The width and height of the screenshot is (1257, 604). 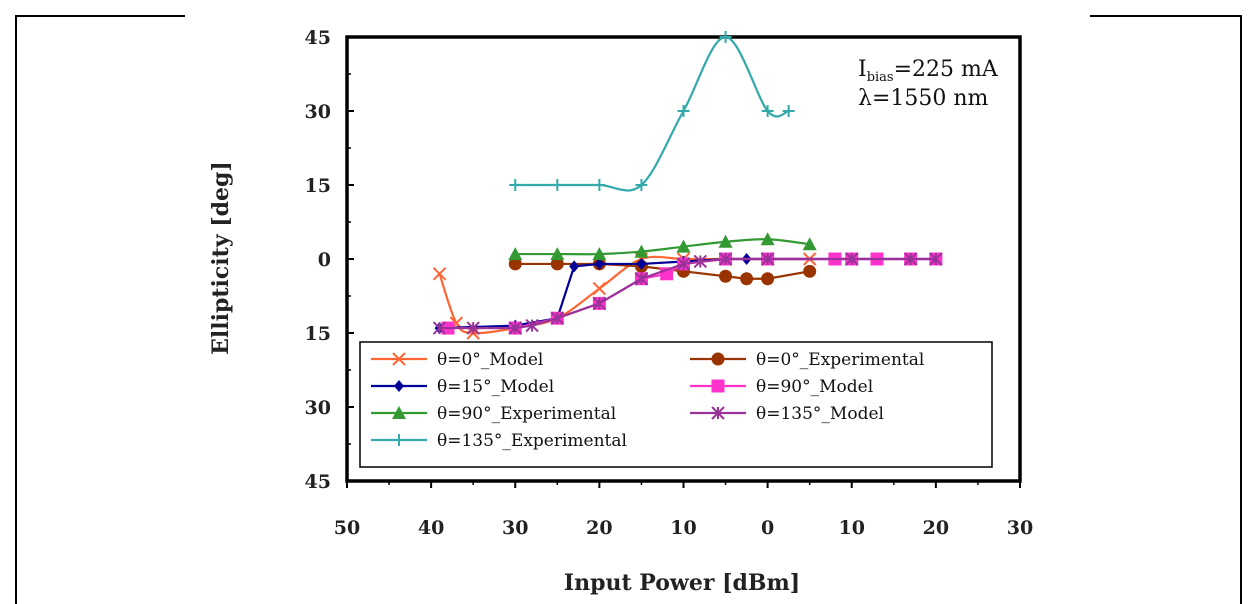 I want to click on legend-entry: θ=0°_Model, so click(x=457, y=360).